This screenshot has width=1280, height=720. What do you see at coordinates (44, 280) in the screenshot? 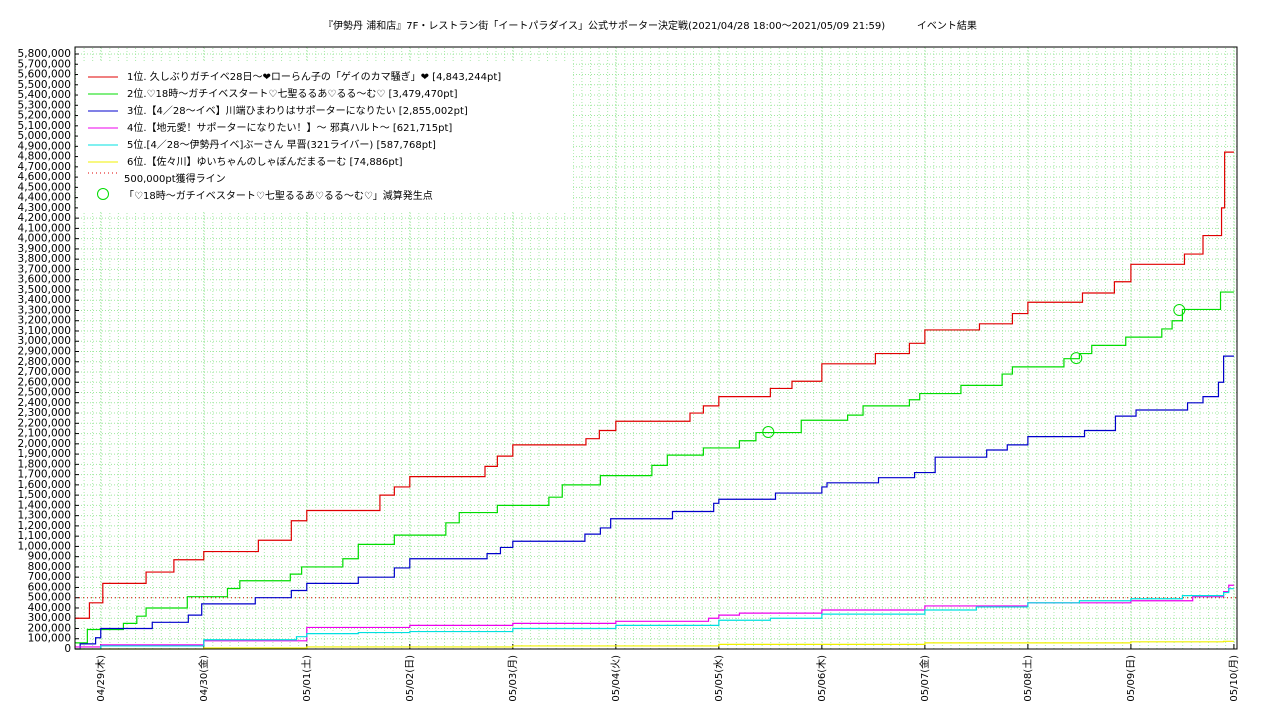
I see `y-tick-label: 3,600,000` at bounding box center [44, 280].